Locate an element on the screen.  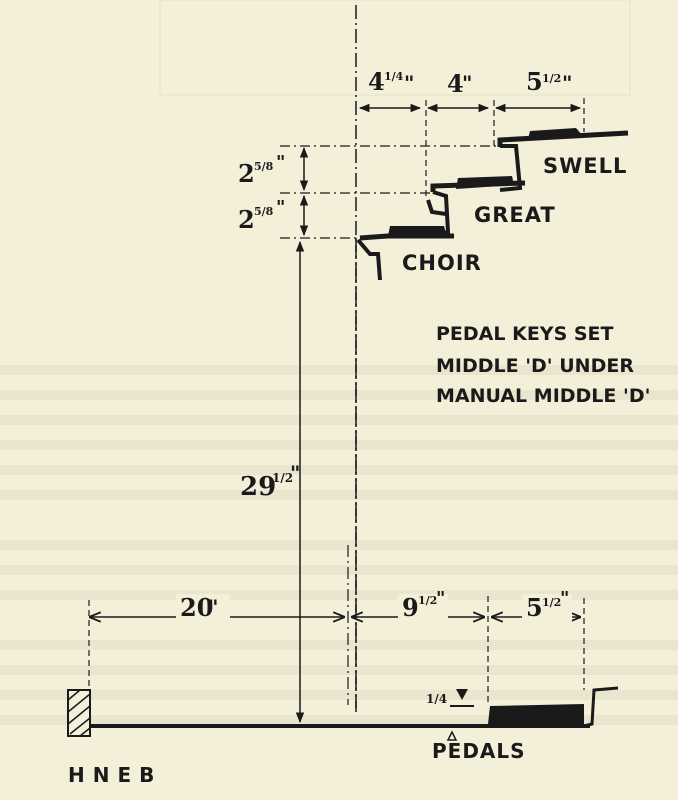
choir-manual is located at coordinates (405, 253).